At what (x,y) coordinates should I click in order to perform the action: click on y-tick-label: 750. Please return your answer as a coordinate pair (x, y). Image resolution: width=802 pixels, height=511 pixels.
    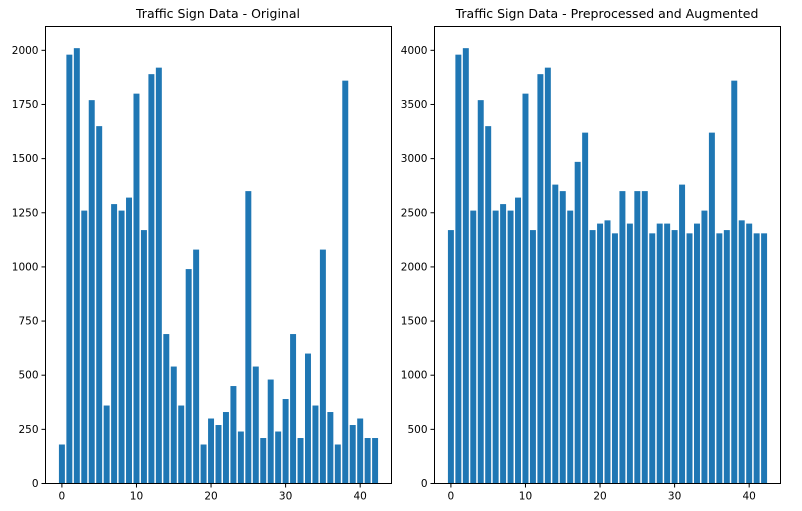
    Looking at the image, I should click on (28, 322).